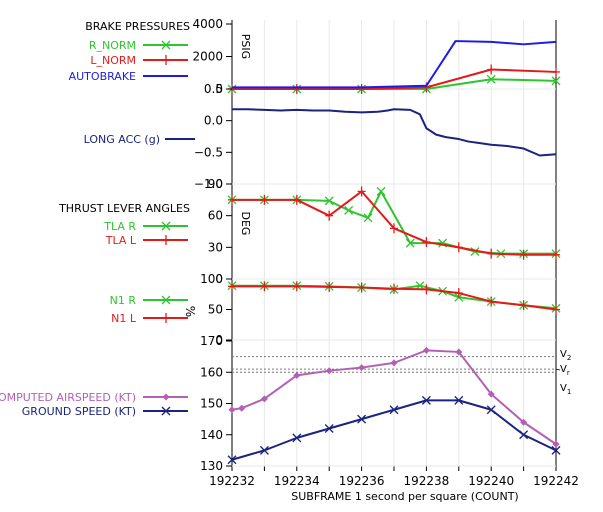 This screenshot has width=603, height=512. Describe the element at coordinates (68, 397) in the screenshot. I see `legend-label: COMPUTED AIRSPEED (KT)` at that location.